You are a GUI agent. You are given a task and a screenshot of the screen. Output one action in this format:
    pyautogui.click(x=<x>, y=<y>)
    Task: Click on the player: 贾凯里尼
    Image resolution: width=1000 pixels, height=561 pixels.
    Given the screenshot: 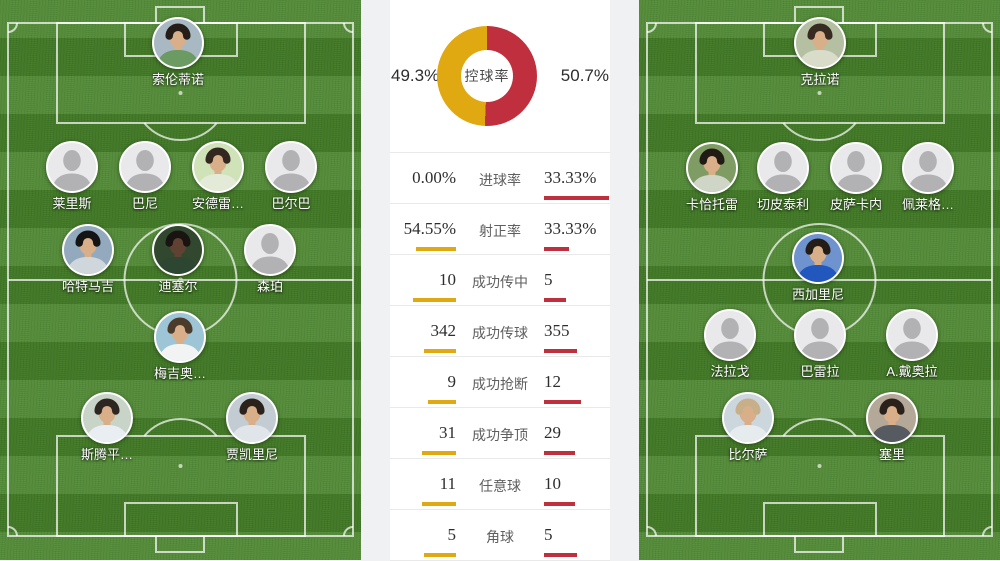 What is the action you would take?
    pyautogui.click(x=252, y=427)
    